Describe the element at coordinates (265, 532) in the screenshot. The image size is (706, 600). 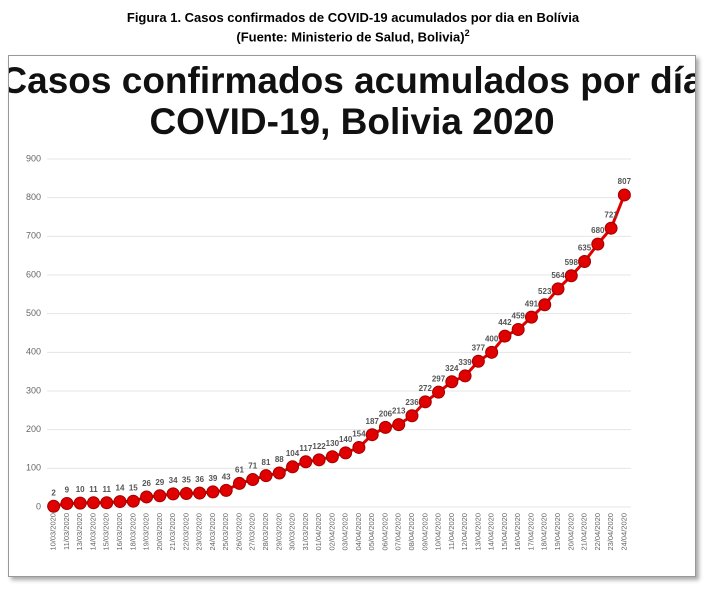
I see `x-tick-label: 28/03/2020` at that location.